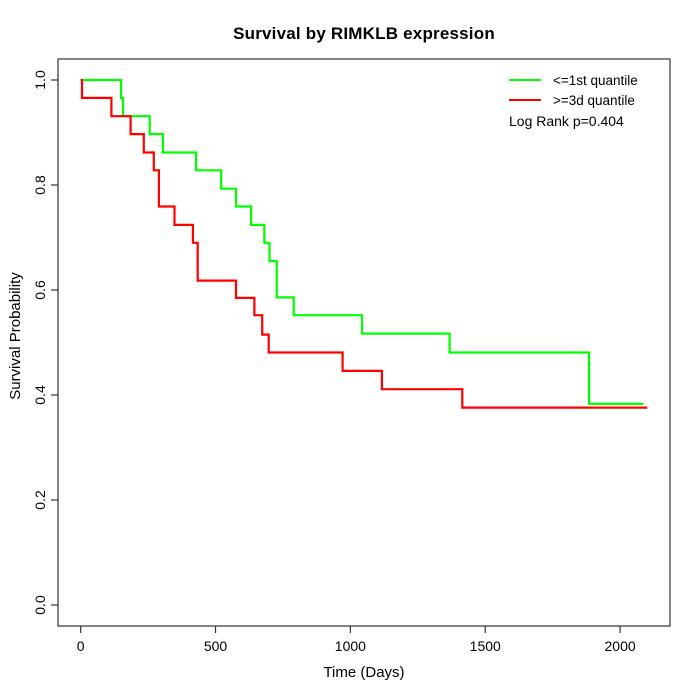 The image size is (700, 700). I want to click on legend-label-first-quantile: <=1st quantile, so click(595, 80).